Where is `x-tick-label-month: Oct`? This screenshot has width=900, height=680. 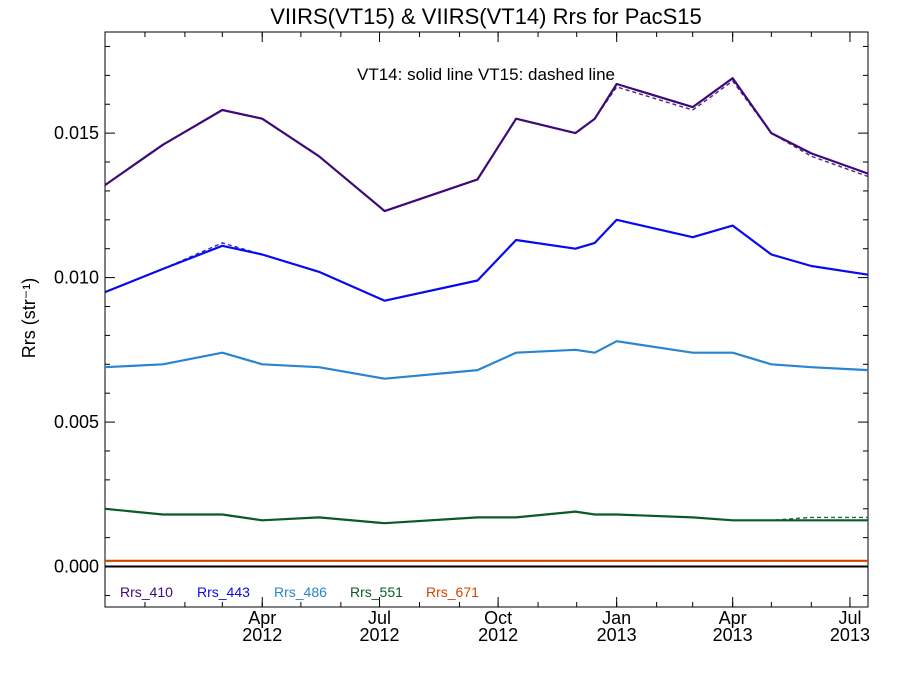 x-tick-label-month: Oct is located at coordinates (498, 618).